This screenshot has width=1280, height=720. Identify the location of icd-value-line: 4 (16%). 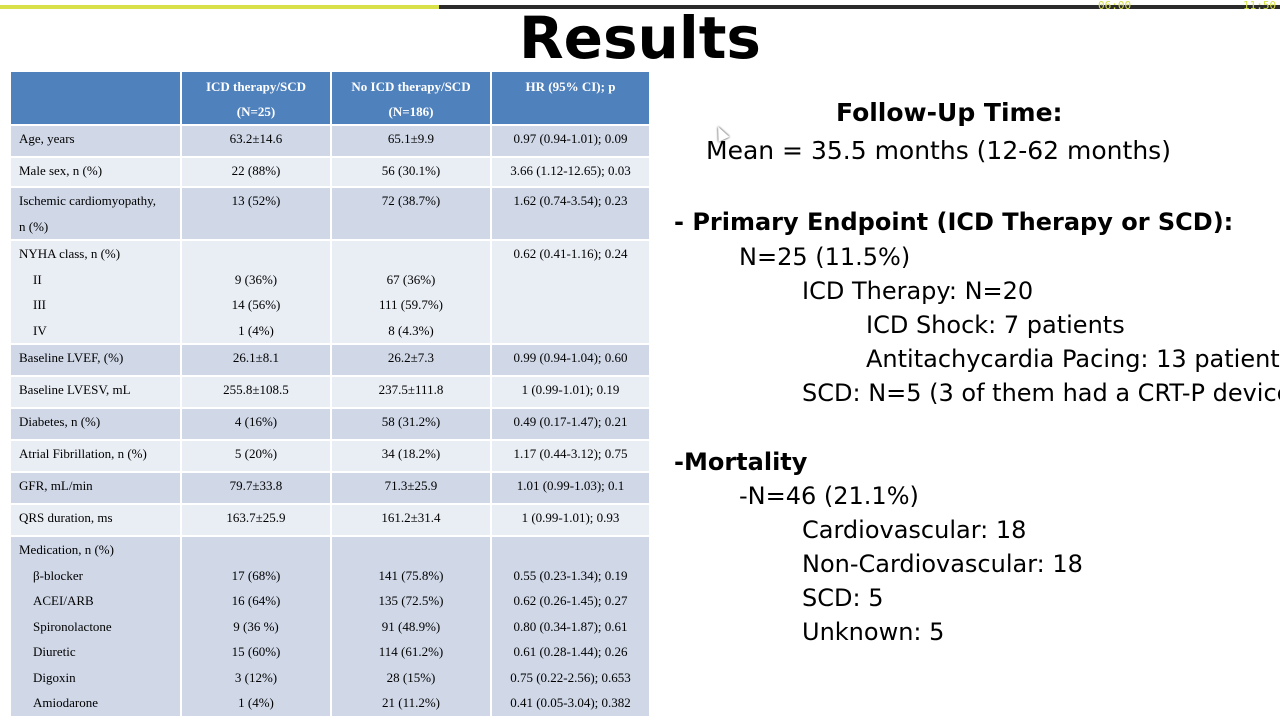
(256, 421).